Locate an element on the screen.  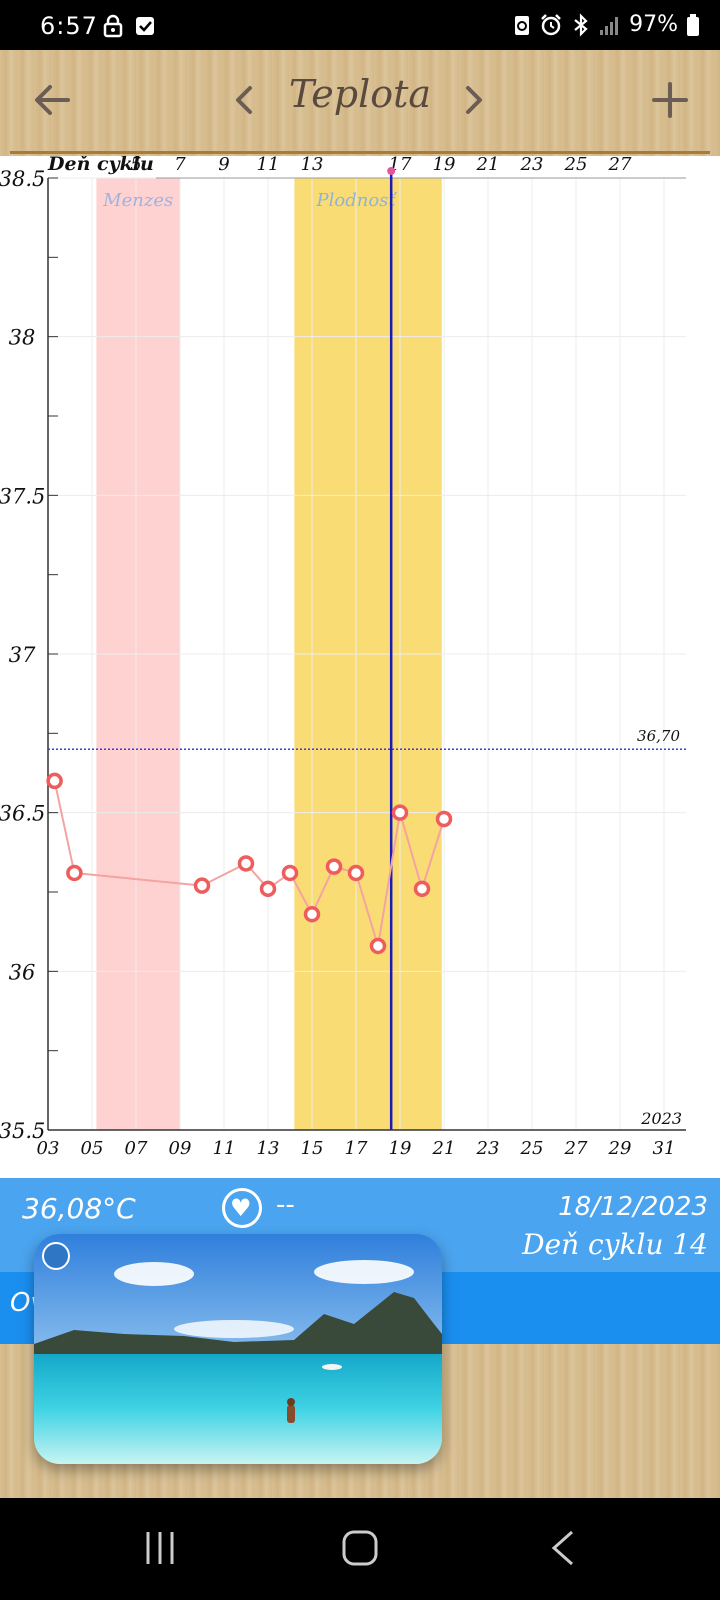
top-tick-label: 21 is located at coordinates (488, 165).